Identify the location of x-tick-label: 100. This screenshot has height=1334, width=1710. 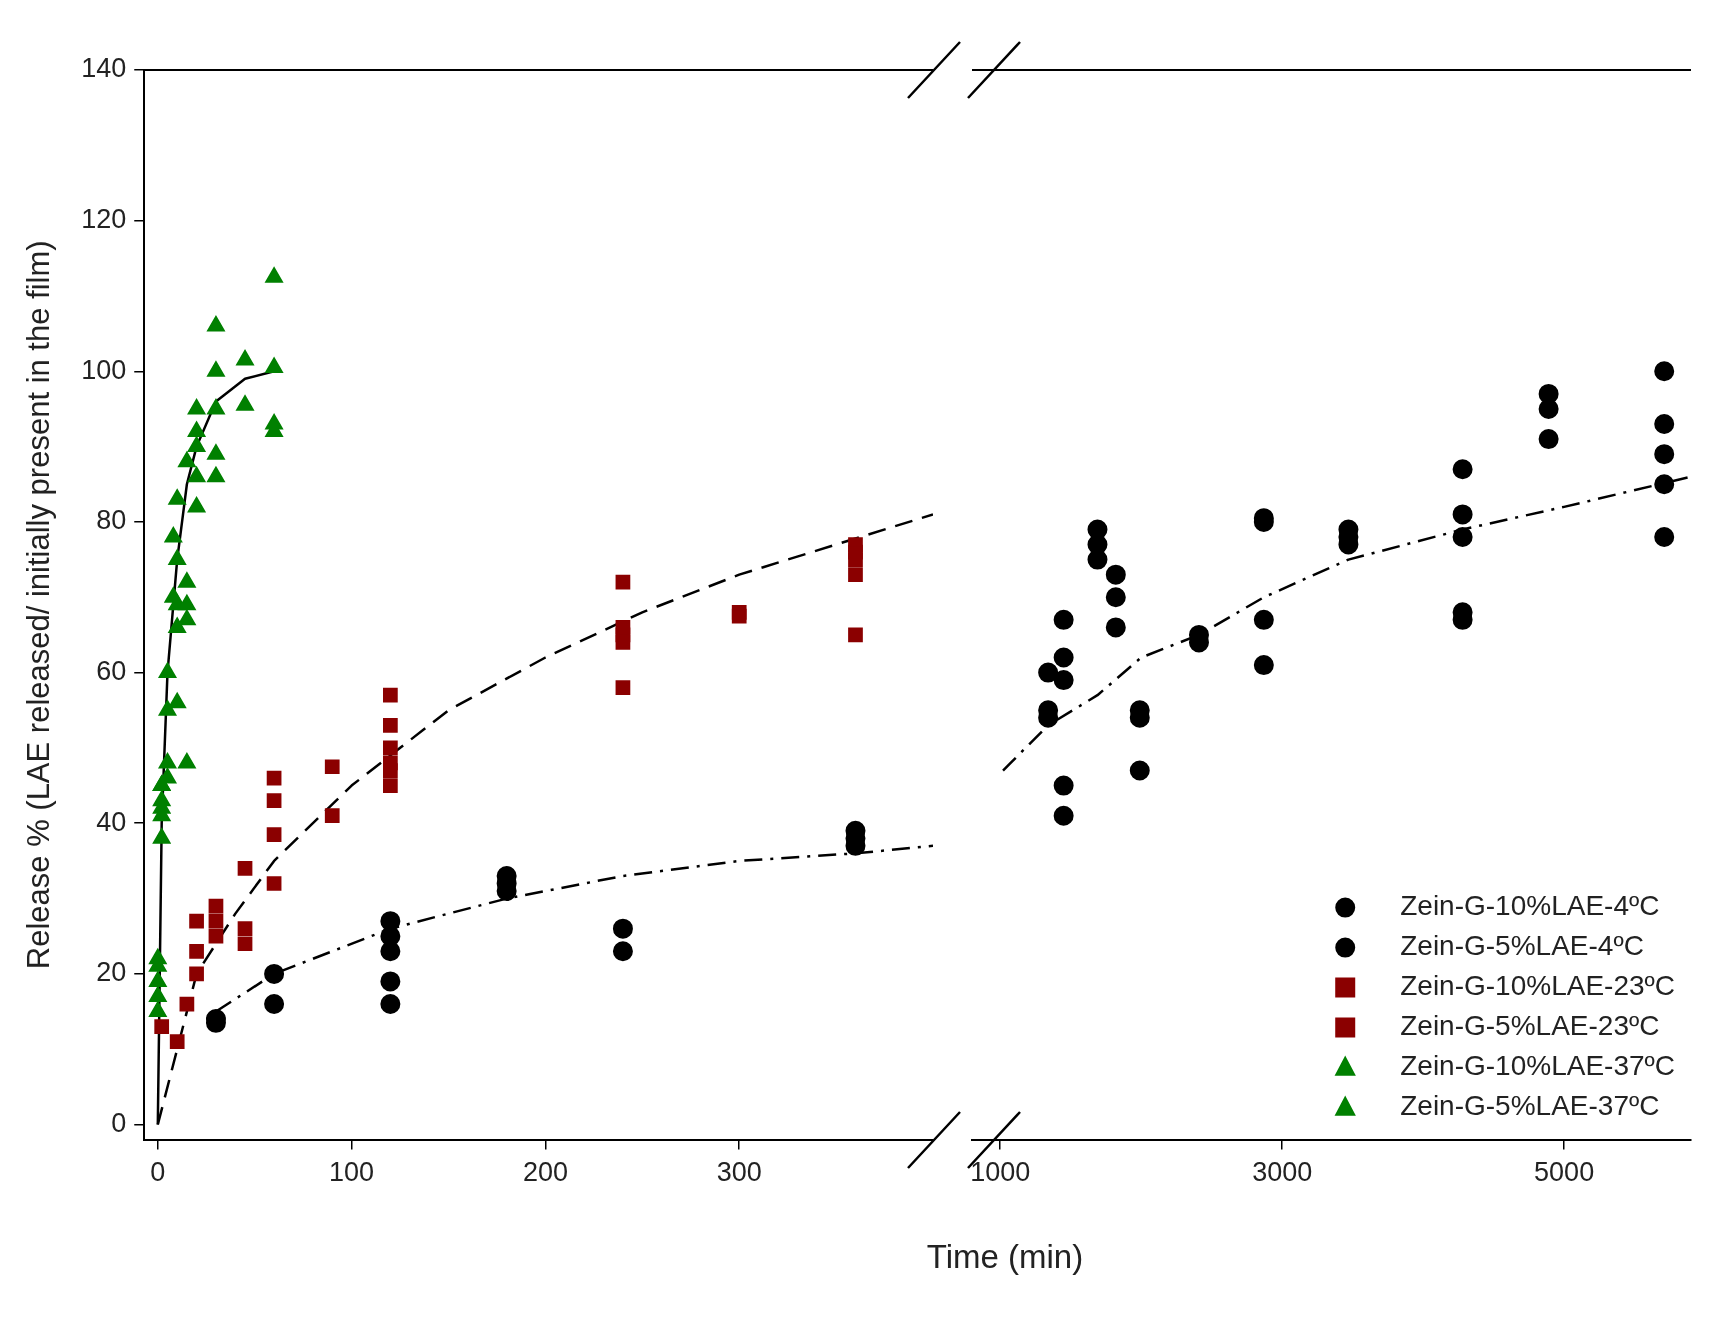
(352, 1172).